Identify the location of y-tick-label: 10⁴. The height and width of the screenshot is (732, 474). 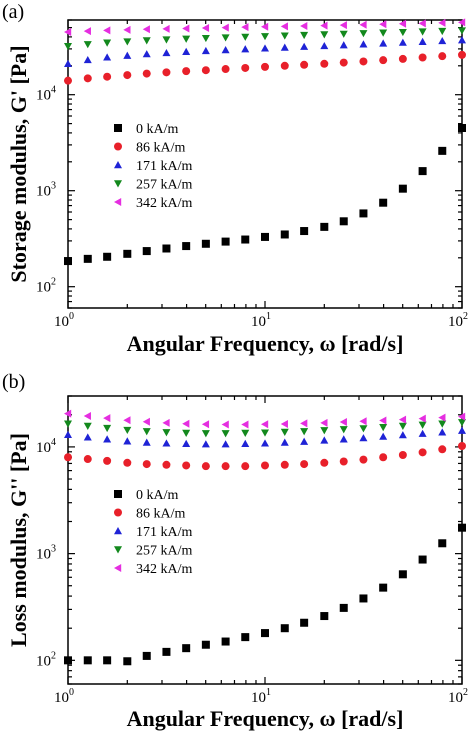
(46, 94).